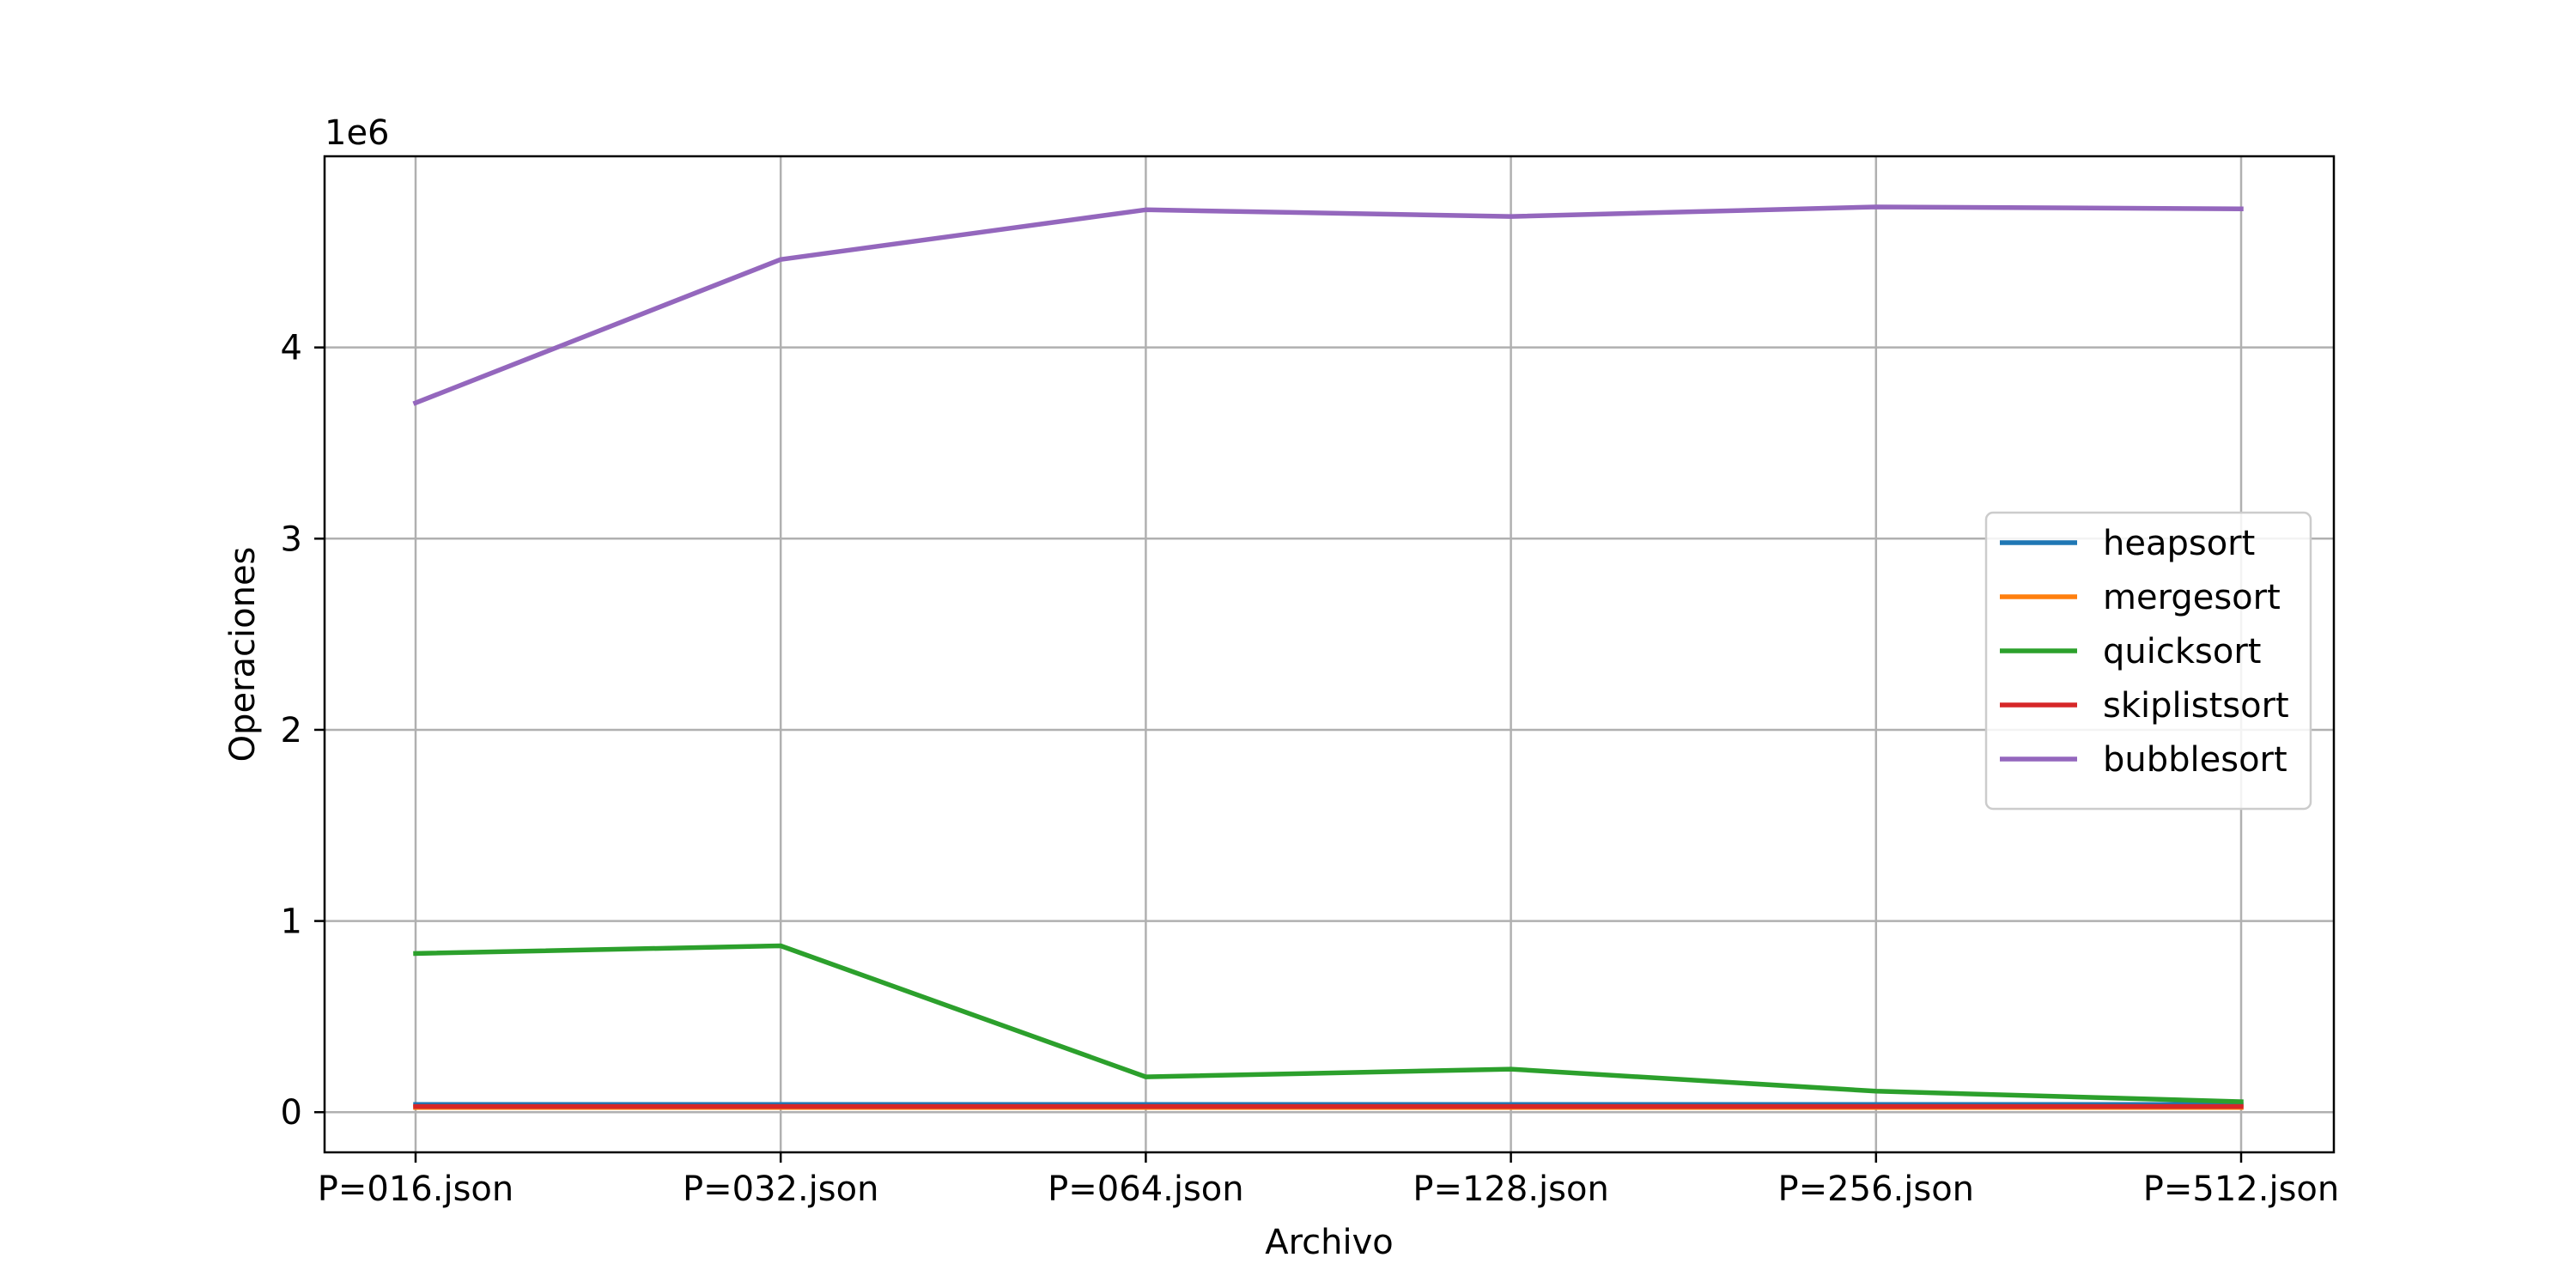  Describe the element at coordinates (2195, 760) in the screenshot. I see `legend-label-bubblesort: bubblesort` at that location.